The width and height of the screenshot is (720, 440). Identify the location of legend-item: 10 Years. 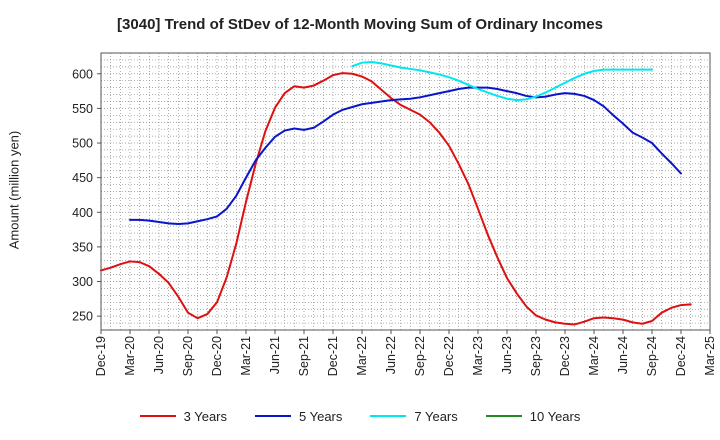
(533, 416).